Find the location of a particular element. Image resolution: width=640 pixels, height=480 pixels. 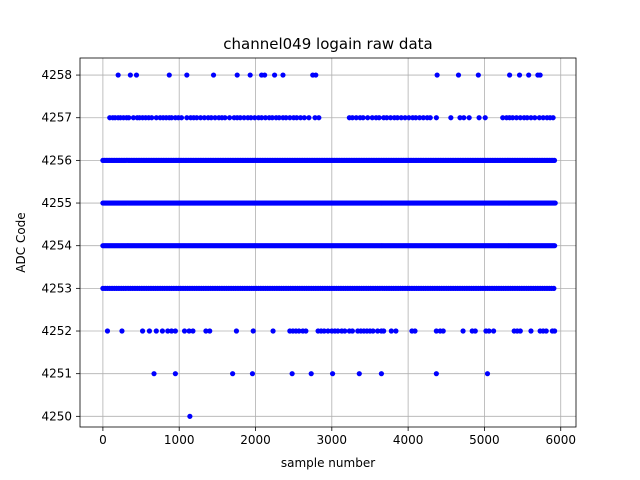

x-tick-label: 5000 is located at coordinates (484, 440).